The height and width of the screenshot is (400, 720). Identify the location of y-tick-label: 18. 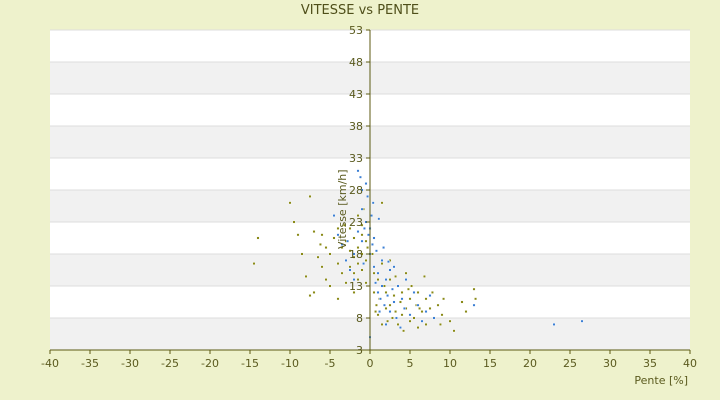
(356, 254).